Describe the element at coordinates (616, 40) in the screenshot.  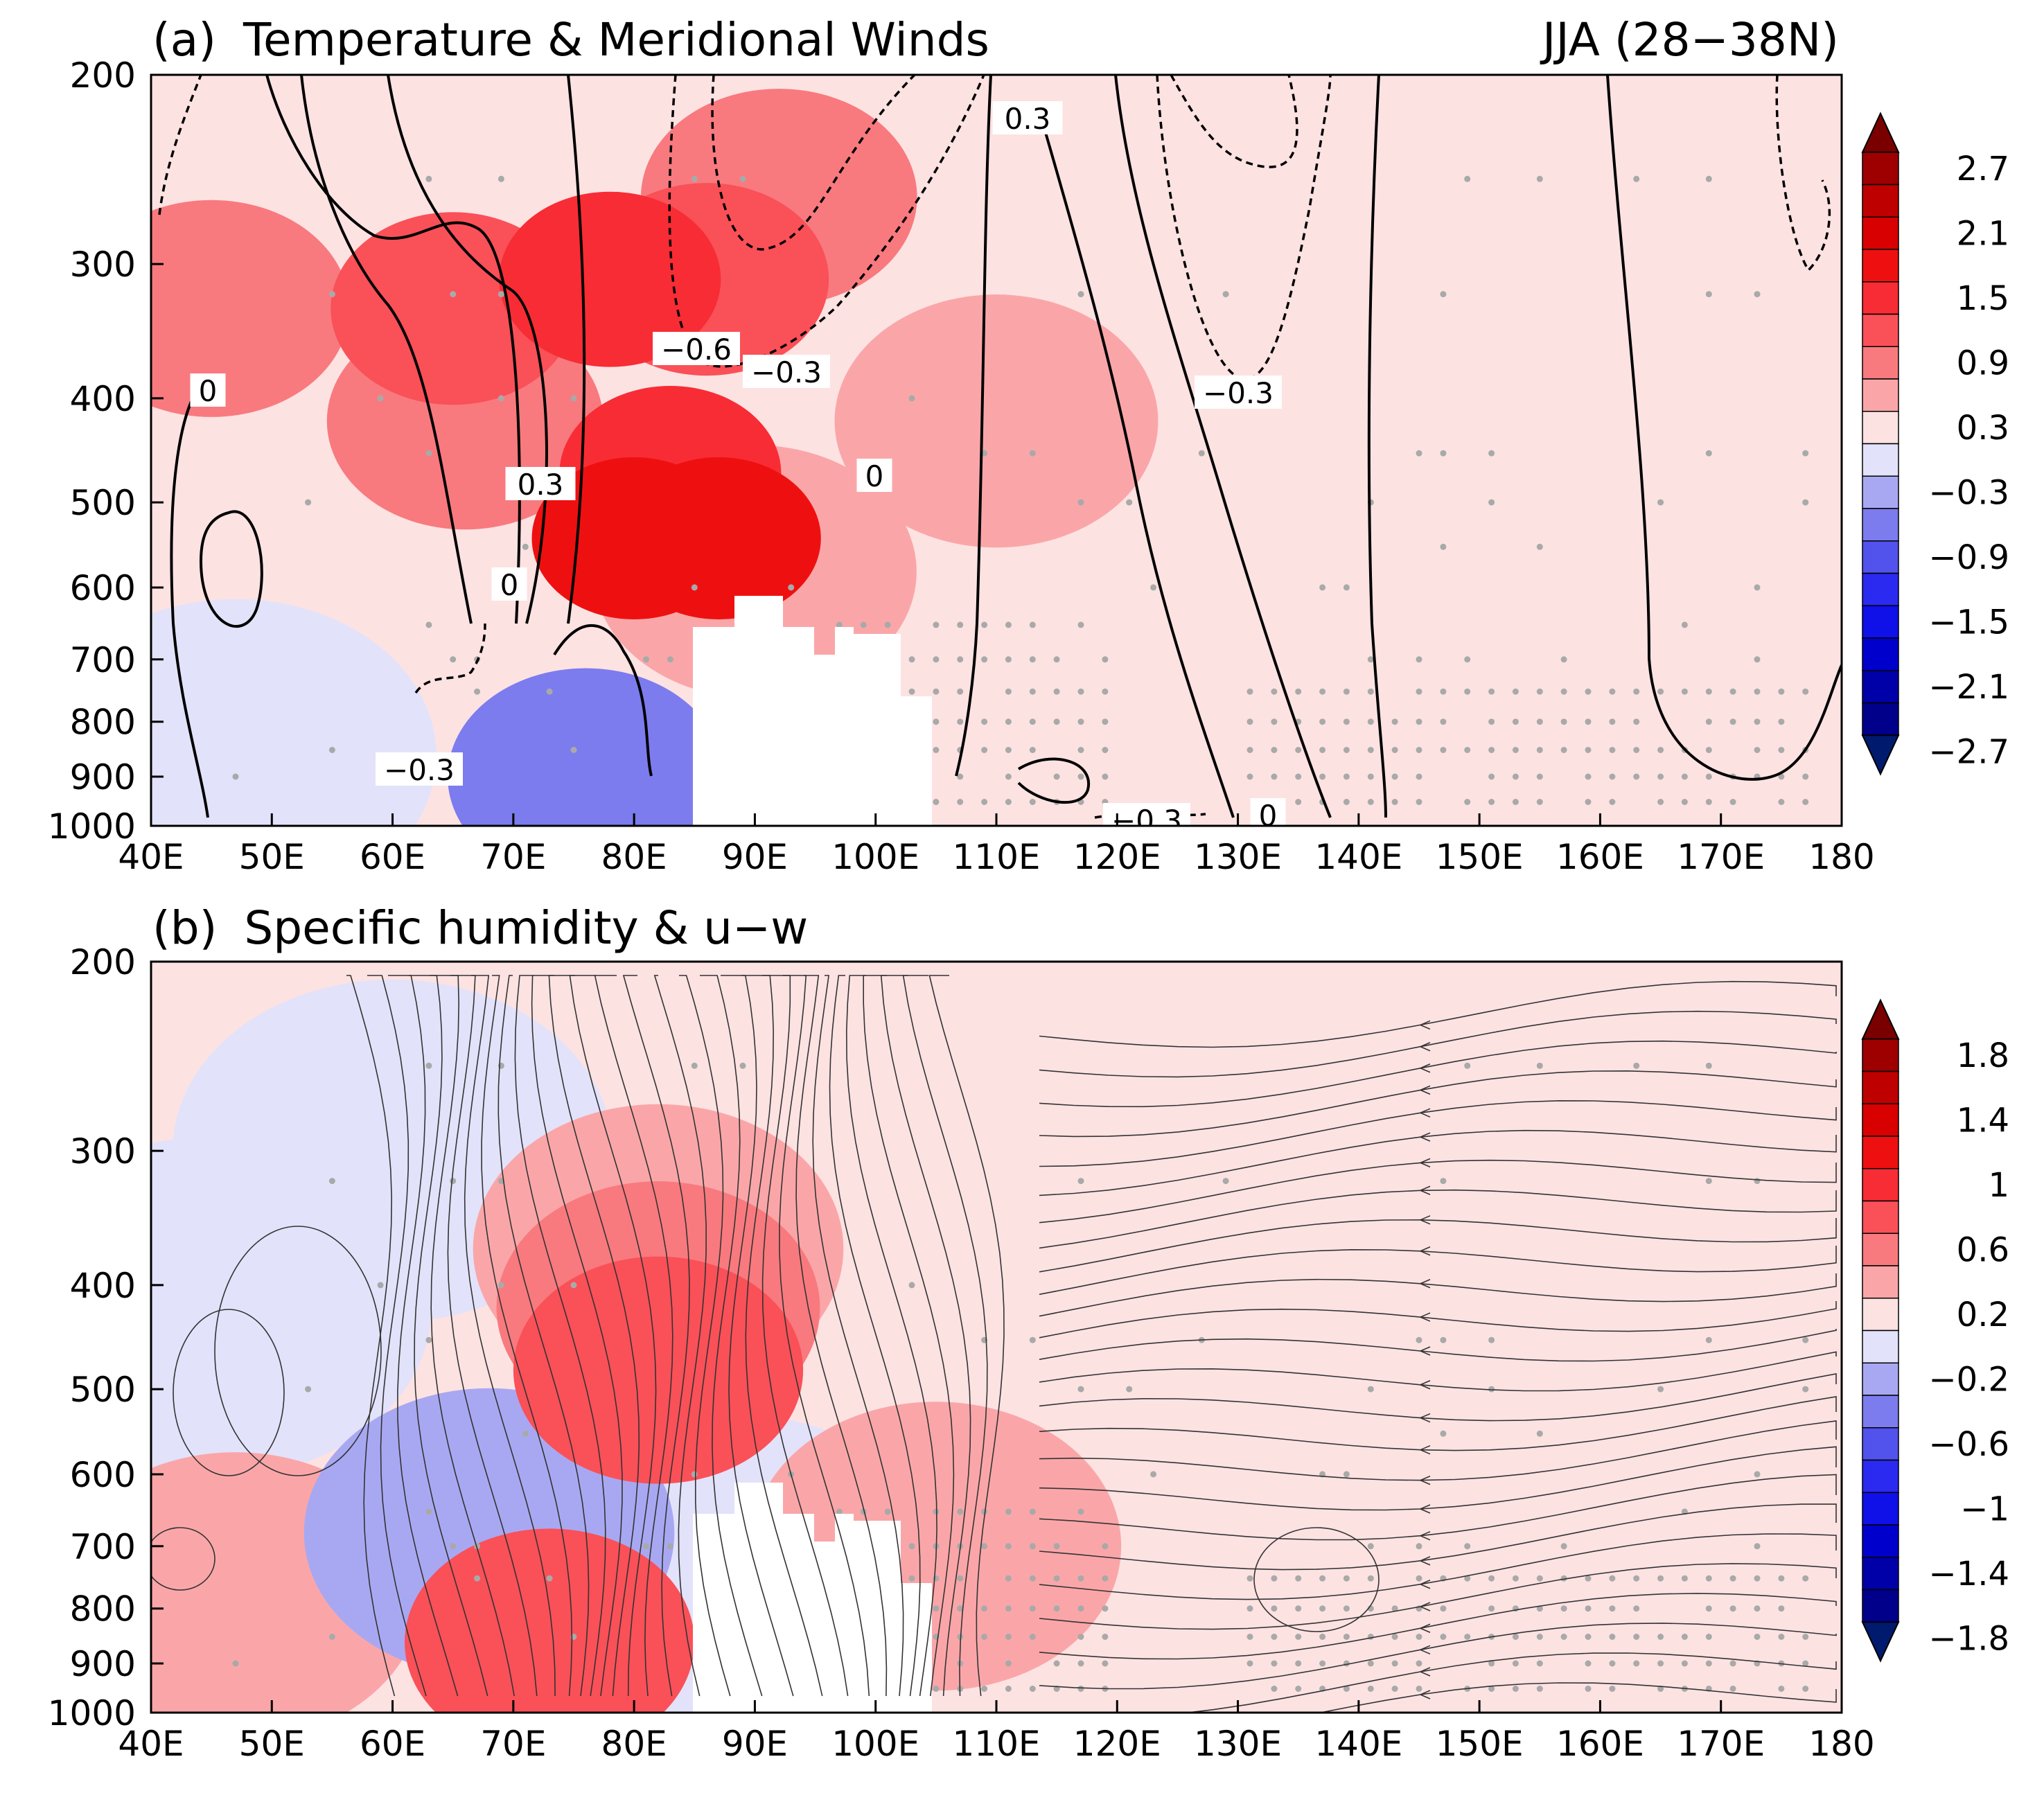
I see `panel-a-title-text: Temperature & Meridional Winds` at that location.